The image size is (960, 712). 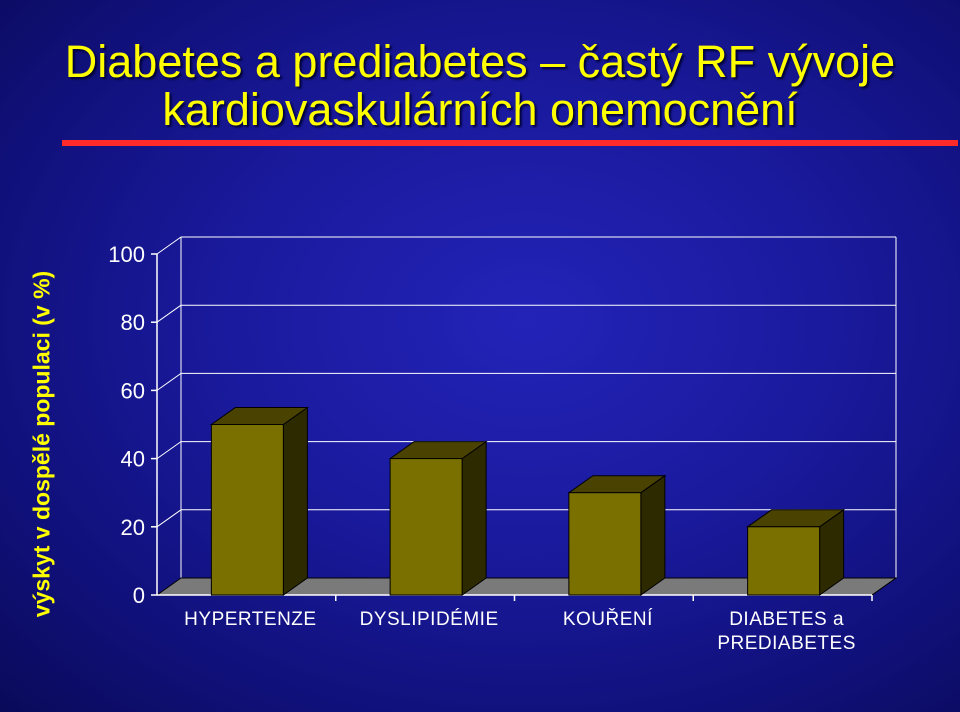 What do you see at coordinates (784, 561) in the screenshot?
I see `bar-4-front` at bounding box center [784, 561].